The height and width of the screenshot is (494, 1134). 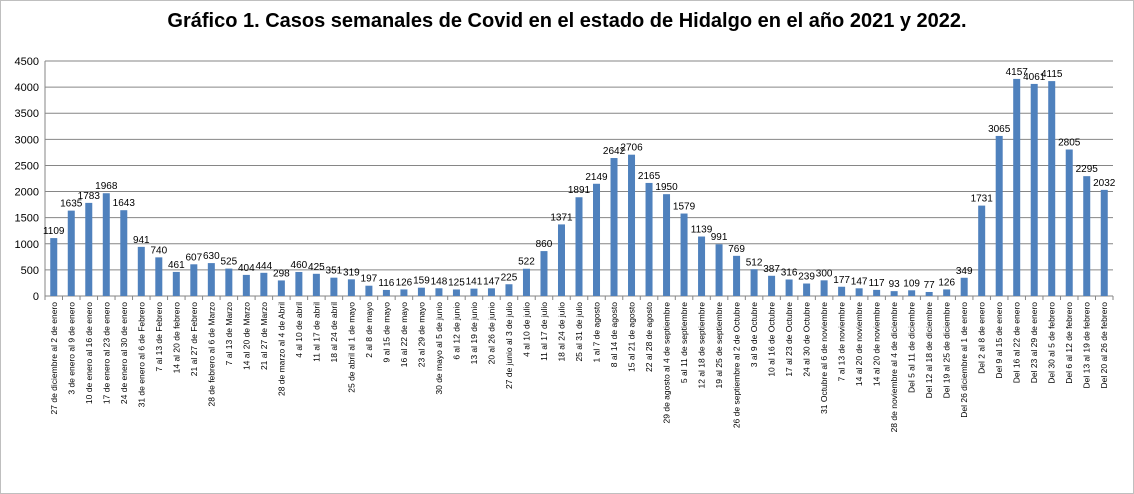 What do you see at coordinates (386, 332) in the screenshot?
I see `x-tick-label: 9 al 15 de mayo` at bounding box center [386, 332].